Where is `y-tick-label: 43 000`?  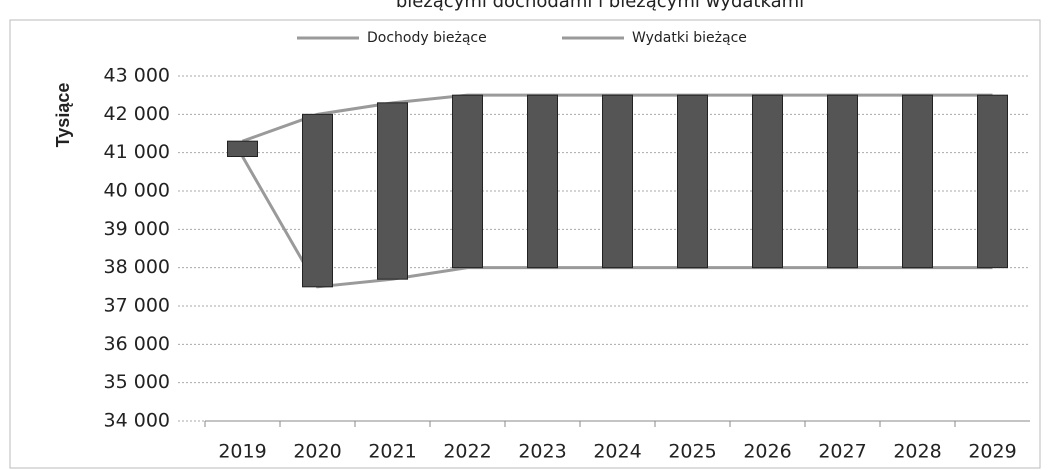
y-tick-label: 43 000 is located at coordinates (137, 76).